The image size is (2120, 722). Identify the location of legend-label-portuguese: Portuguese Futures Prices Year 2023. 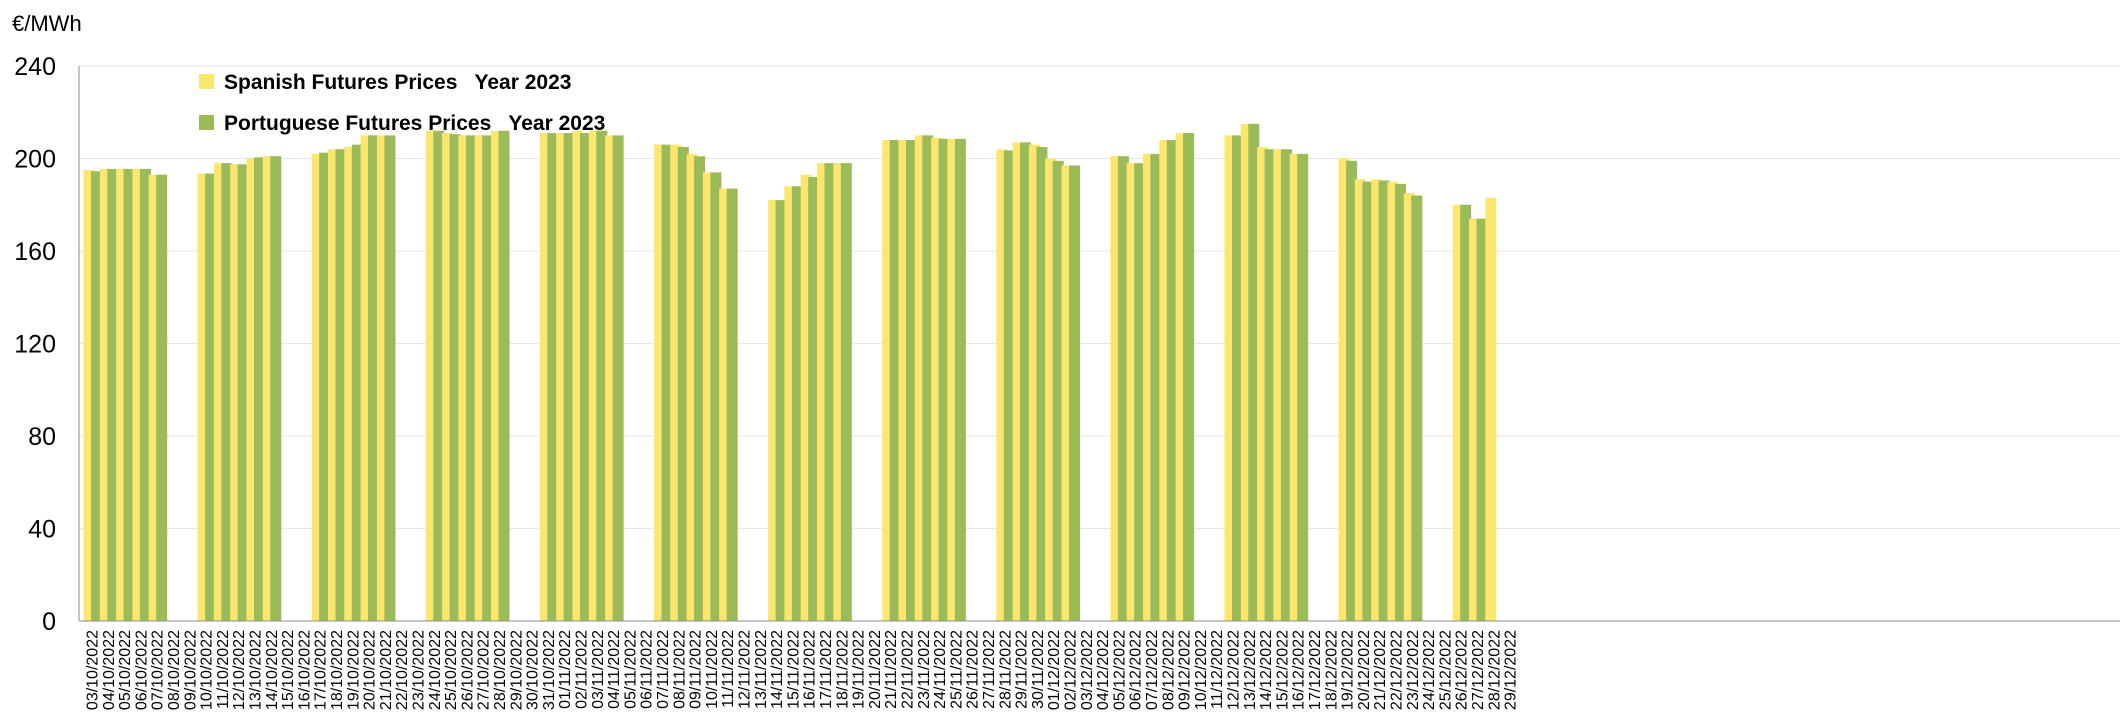
(414, 123).